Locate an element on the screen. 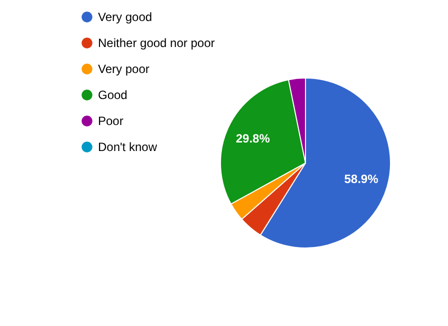 This screenshot has width=448, height=326. legend-label: Poor is located at coordinates (111, 121).